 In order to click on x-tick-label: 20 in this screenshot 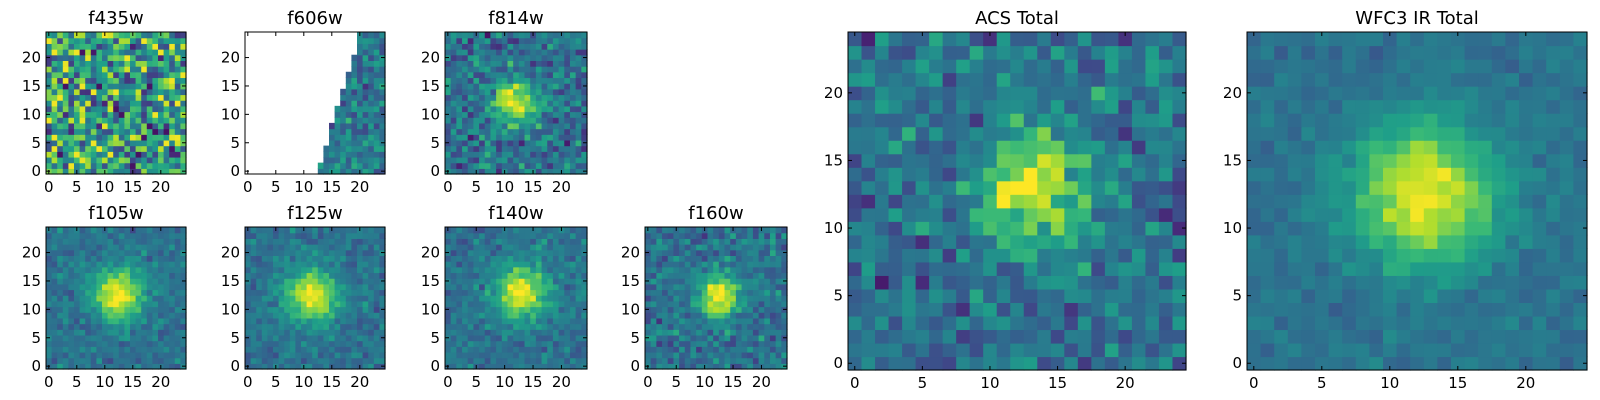, I will do `click(359, 187)`.